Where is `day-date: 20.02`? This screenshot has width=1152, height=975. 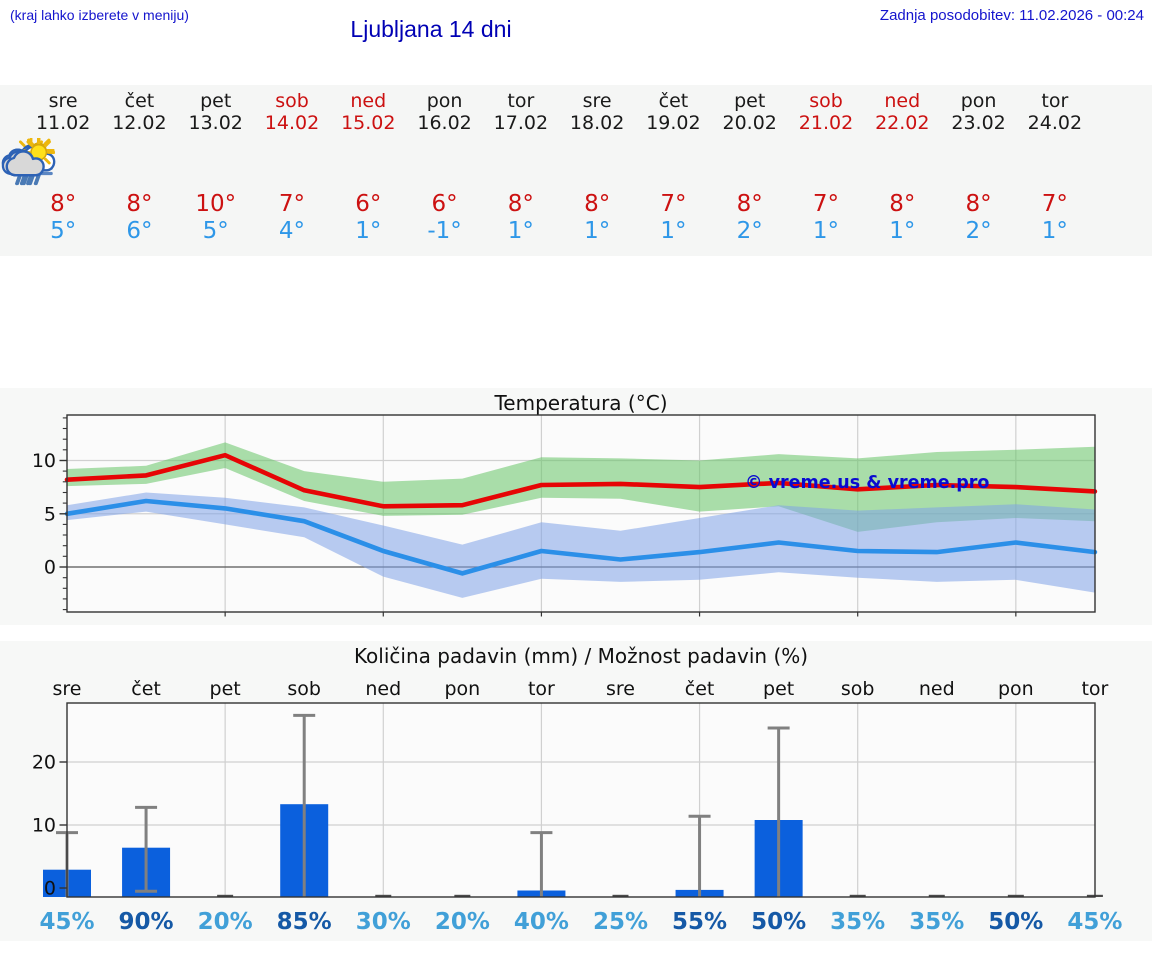 day-date: 20.02 is located at coordinates (749, 123).